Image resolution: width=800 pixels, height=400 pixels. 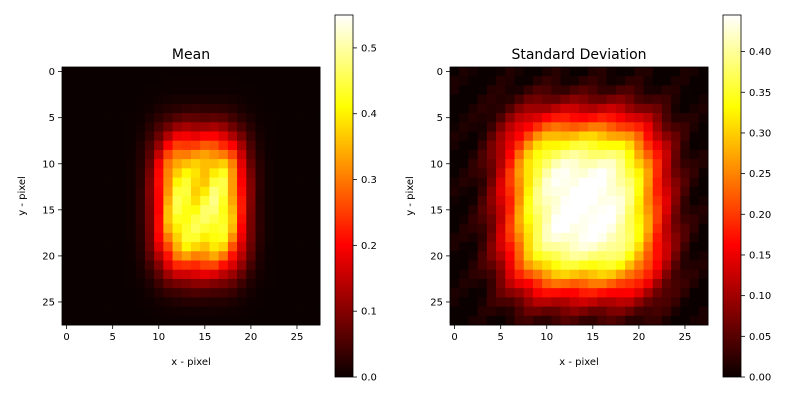 I want to click on mean-colorbar-tick-label: 0.0, so click(x=369, y=378).